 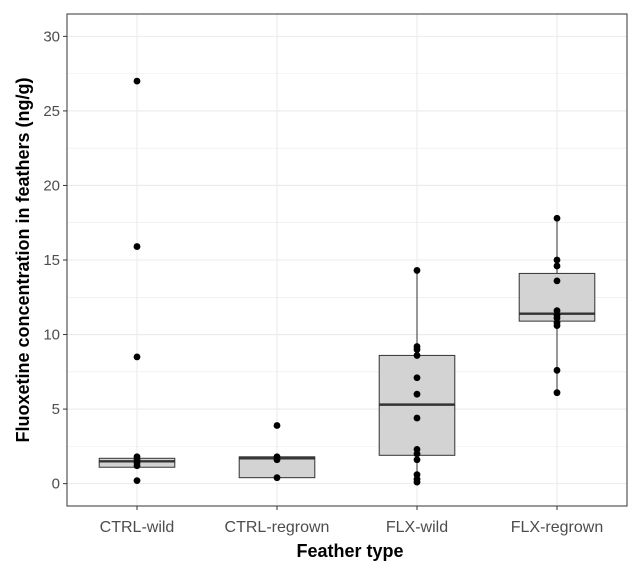 I want to click on y-axis-ticks: 0 5 10 15 20 25 30, so click(x=55, y=260).